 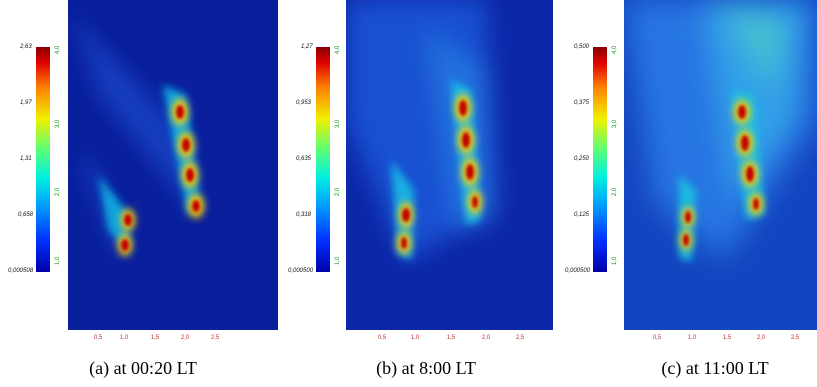 I want to click on colorbar-a-label-2: 1,31, so click(x=26, y=159).